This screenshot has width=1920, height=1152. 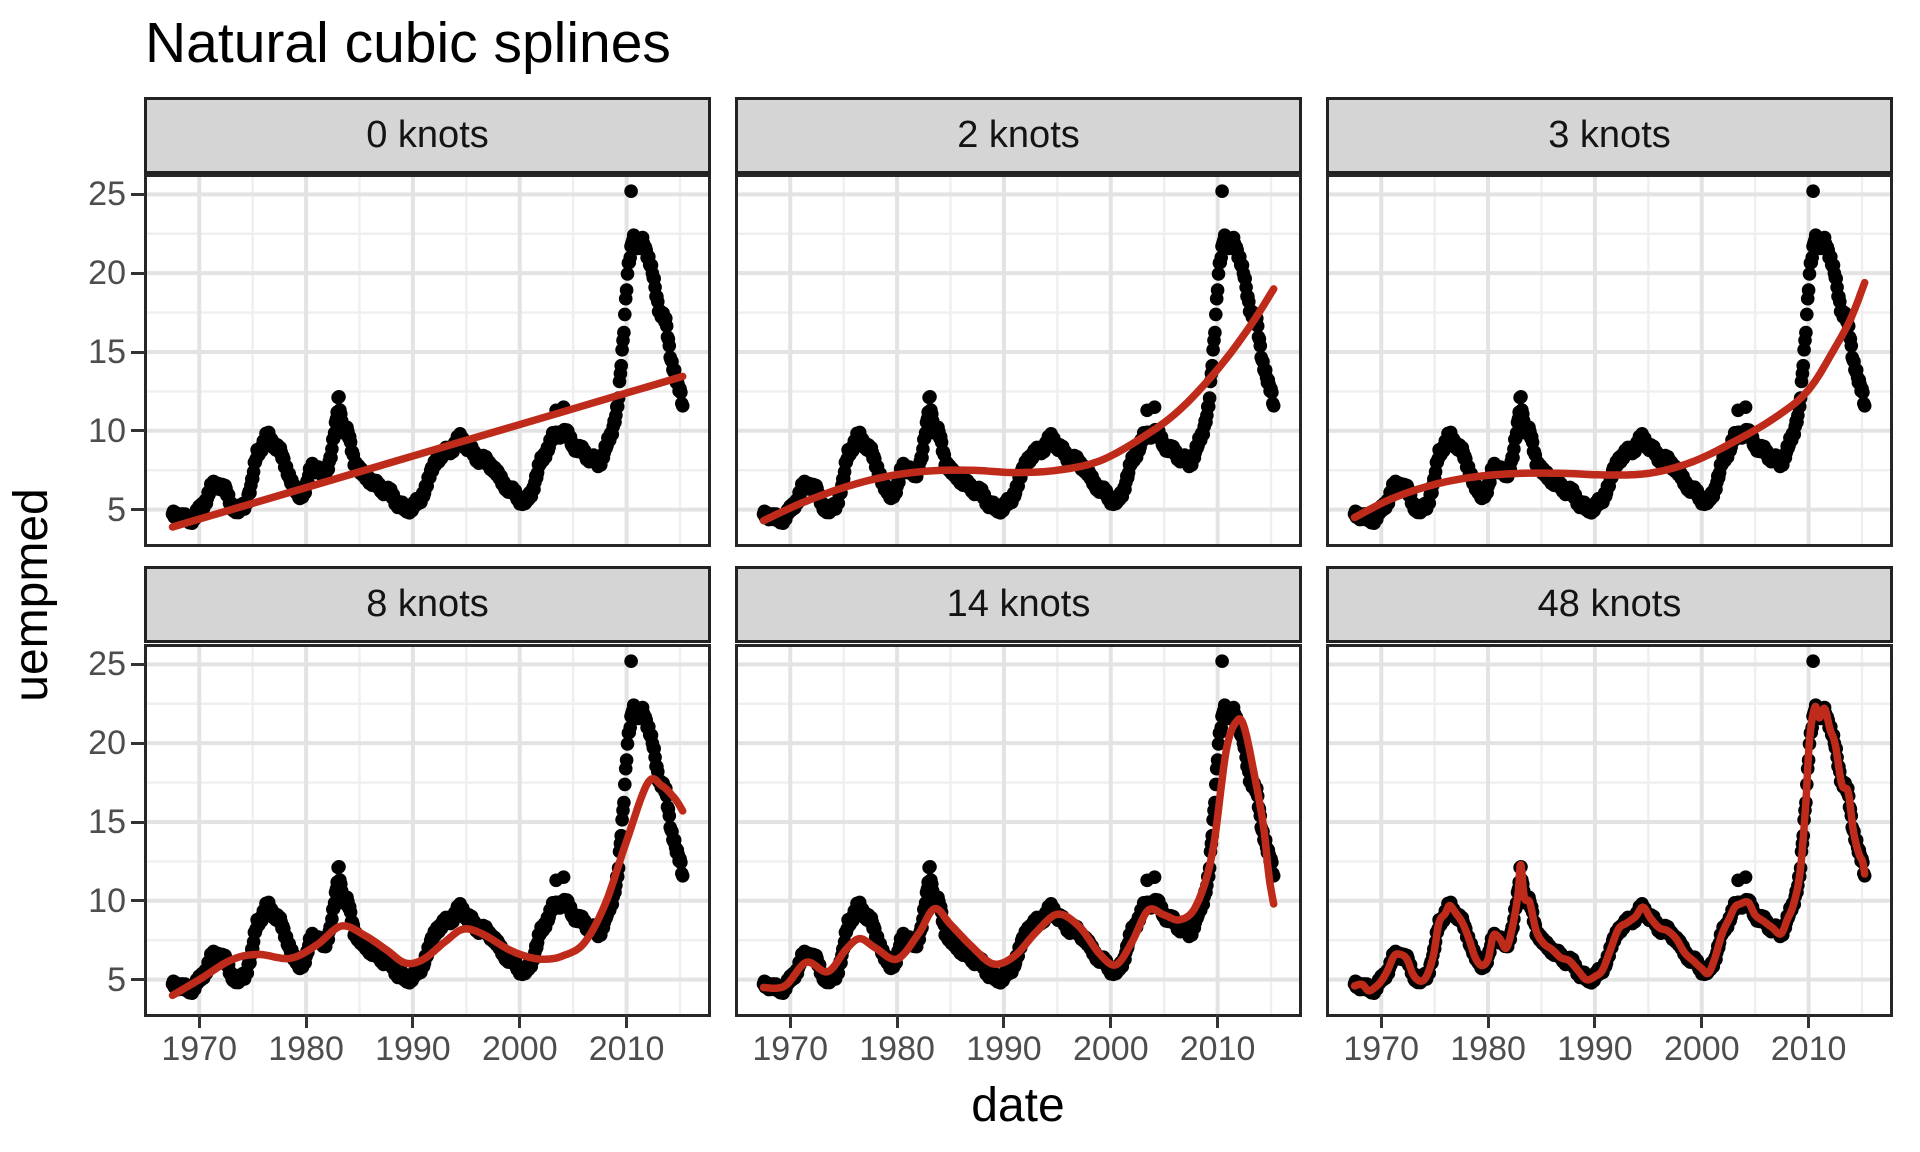 I want to click on facet-strip-2-knots: 2 knots, so click(x=1018, y=135).